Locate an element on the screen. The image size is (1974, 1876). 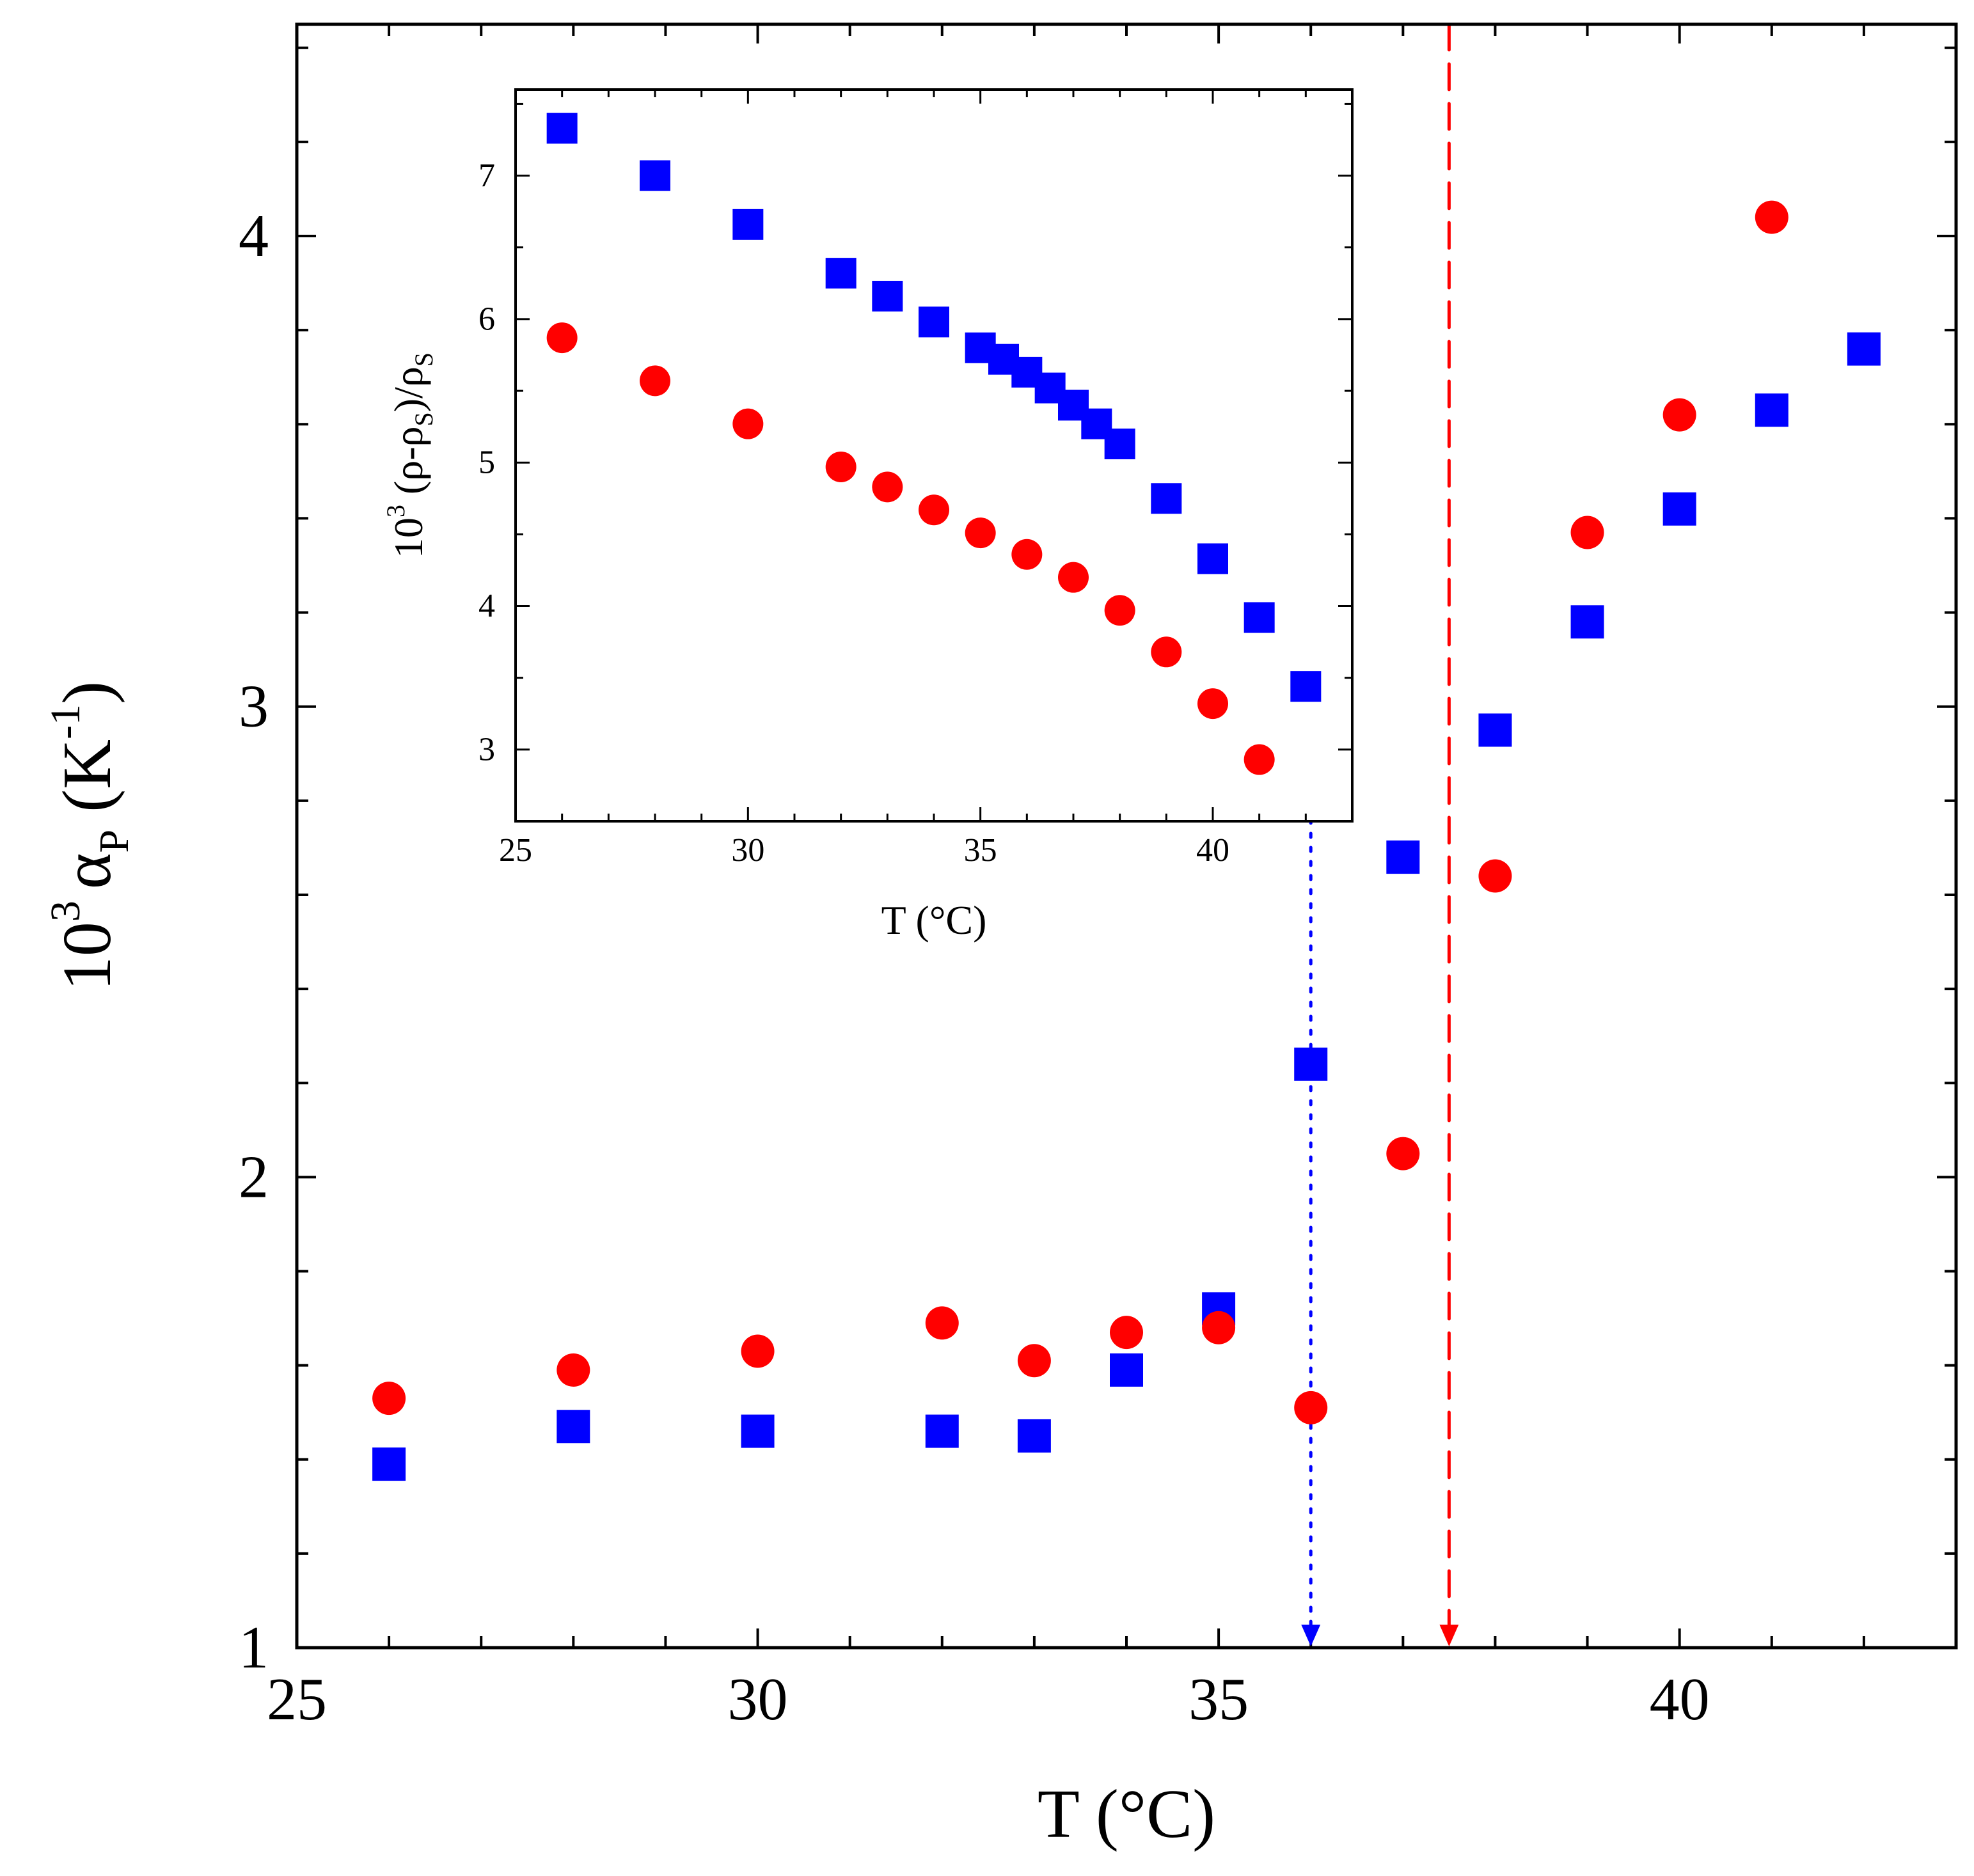
inset-ylabel-exp: 3 is located at coordinates (395, 511).